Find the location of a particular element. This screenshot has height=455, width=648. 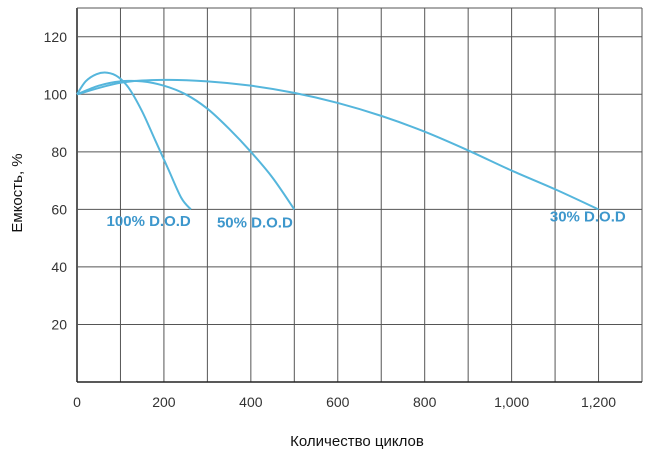

x-tick-label: 400 is located at coordinates (251, 402).